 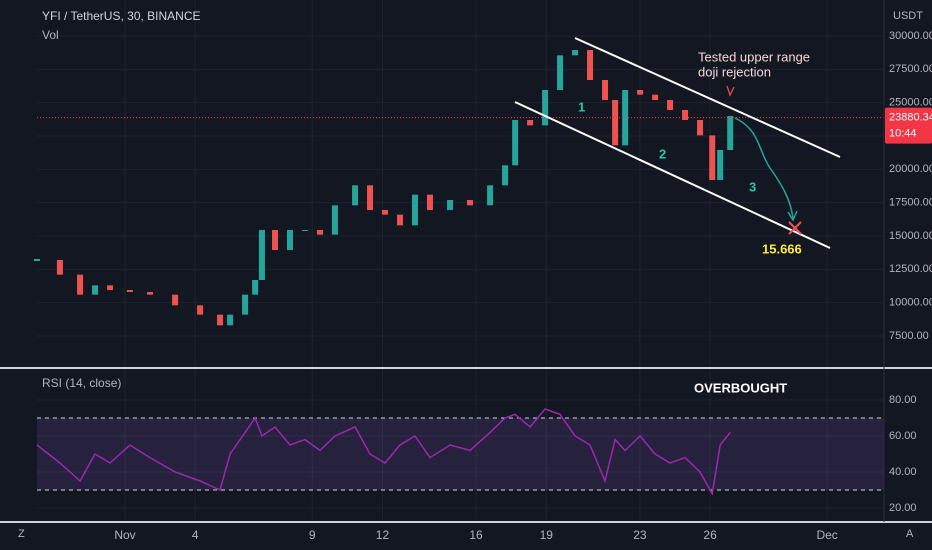 I want to click on x-tick-label: 12, so click(x=383, y=535).